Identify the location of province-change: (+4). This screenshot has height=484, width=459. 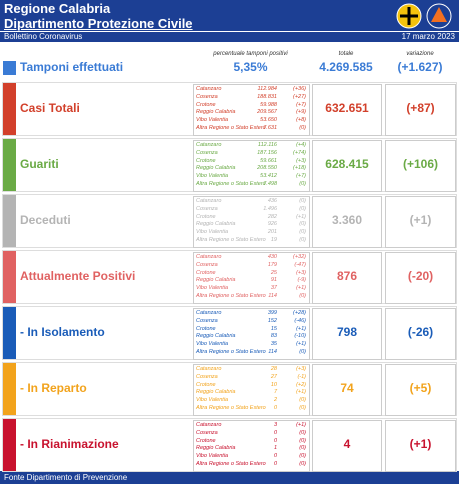
(301, 145).